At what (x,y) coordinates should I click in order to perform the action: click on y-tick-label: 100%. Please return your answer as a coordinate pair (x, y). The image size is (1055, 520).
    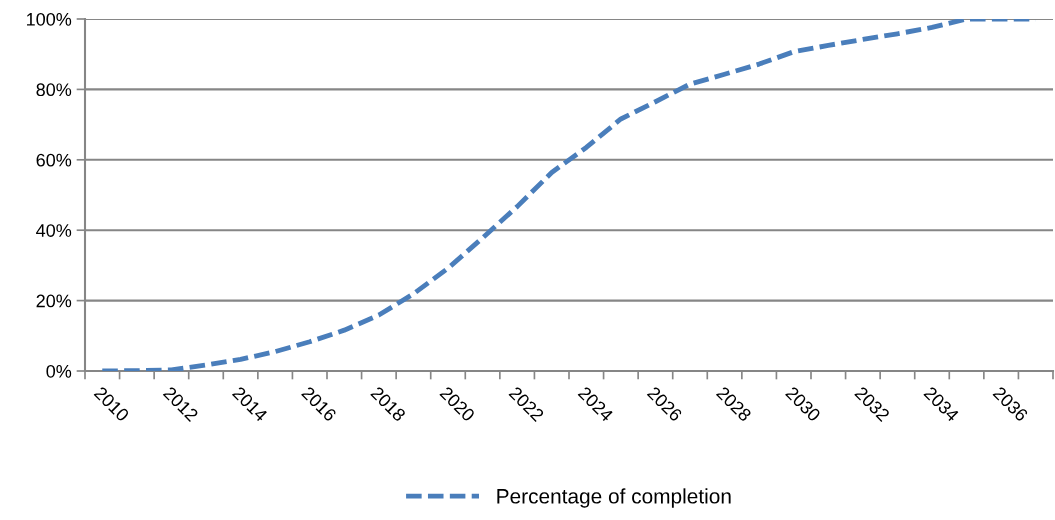
    Looking at the image, I should click on (49, 19).